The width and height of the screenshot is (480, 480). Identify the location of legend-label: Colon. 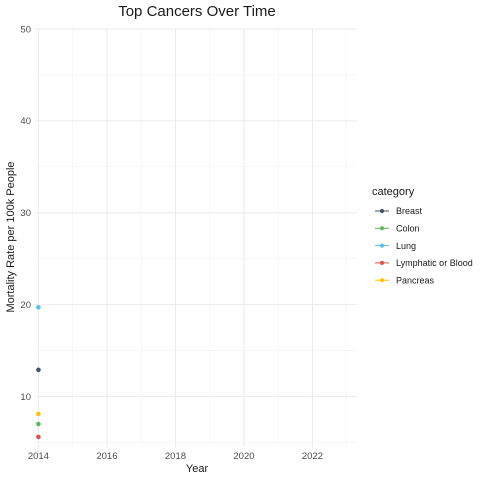
(408, 229).